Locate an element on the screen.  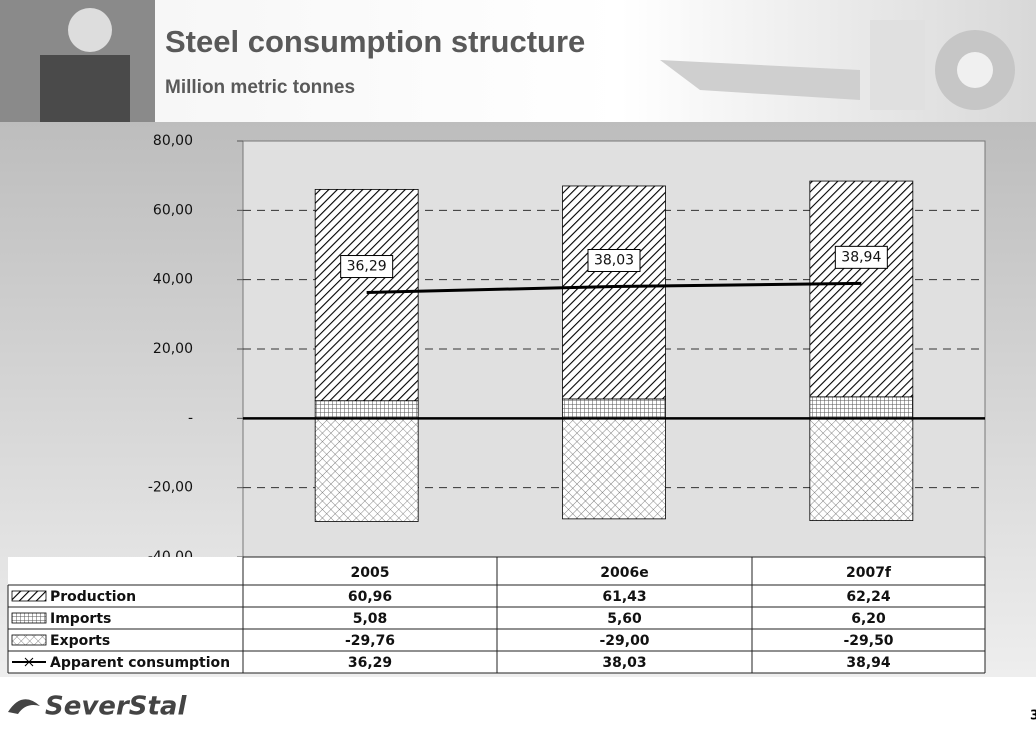
table-value: -29,00 is located at coordinates (624, 641).